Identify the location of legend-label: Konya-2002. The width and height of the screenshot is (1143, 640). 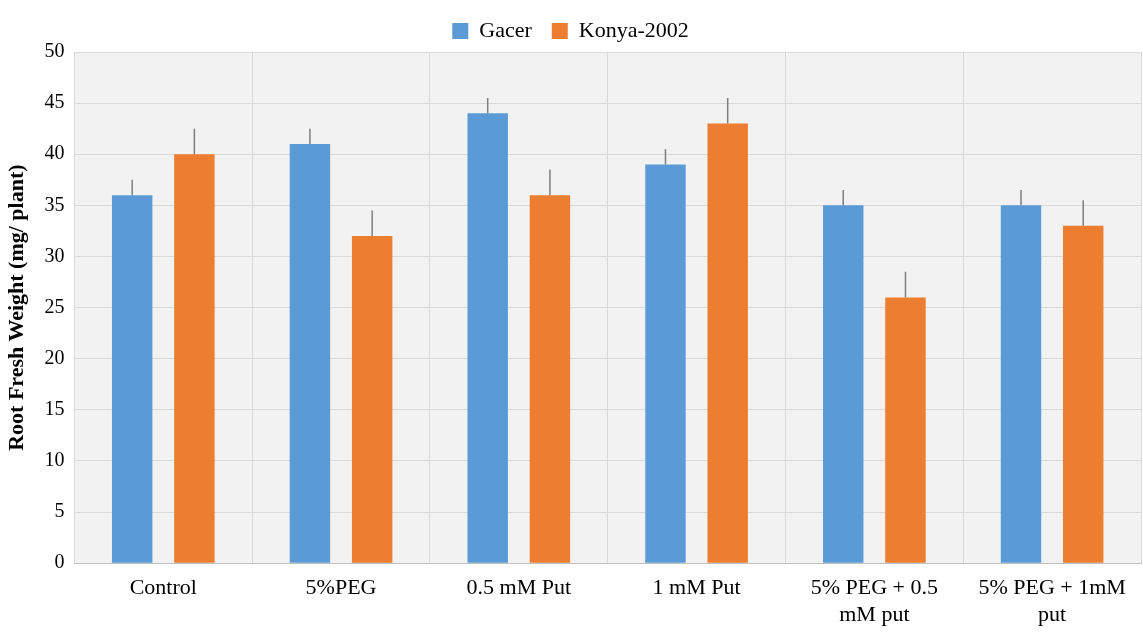
(633, 29).